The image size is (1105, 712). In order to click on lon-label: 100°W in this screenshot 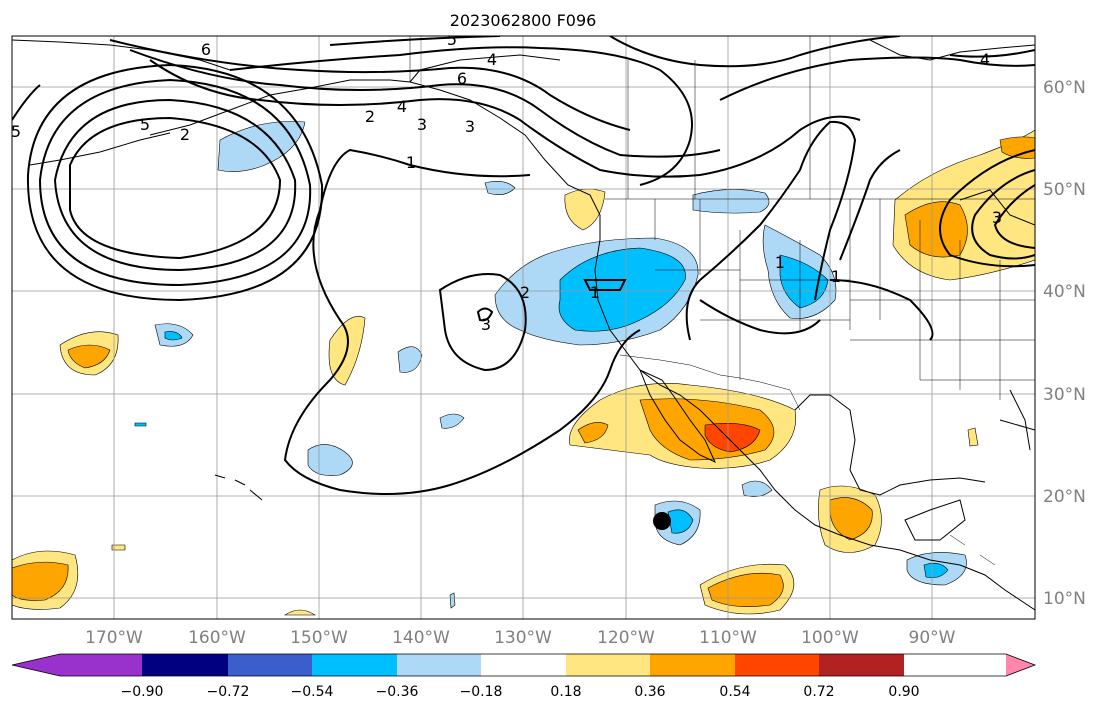, I will do `click(830, 638)`.